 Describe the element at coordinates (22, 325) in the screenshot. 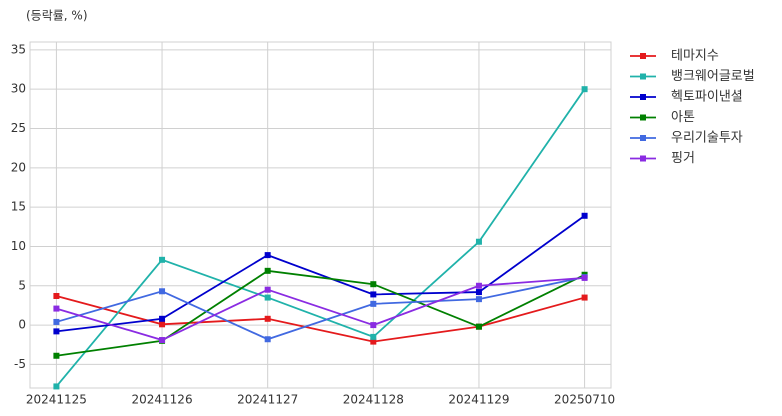

I see `y-tick-label: 0` at that location.